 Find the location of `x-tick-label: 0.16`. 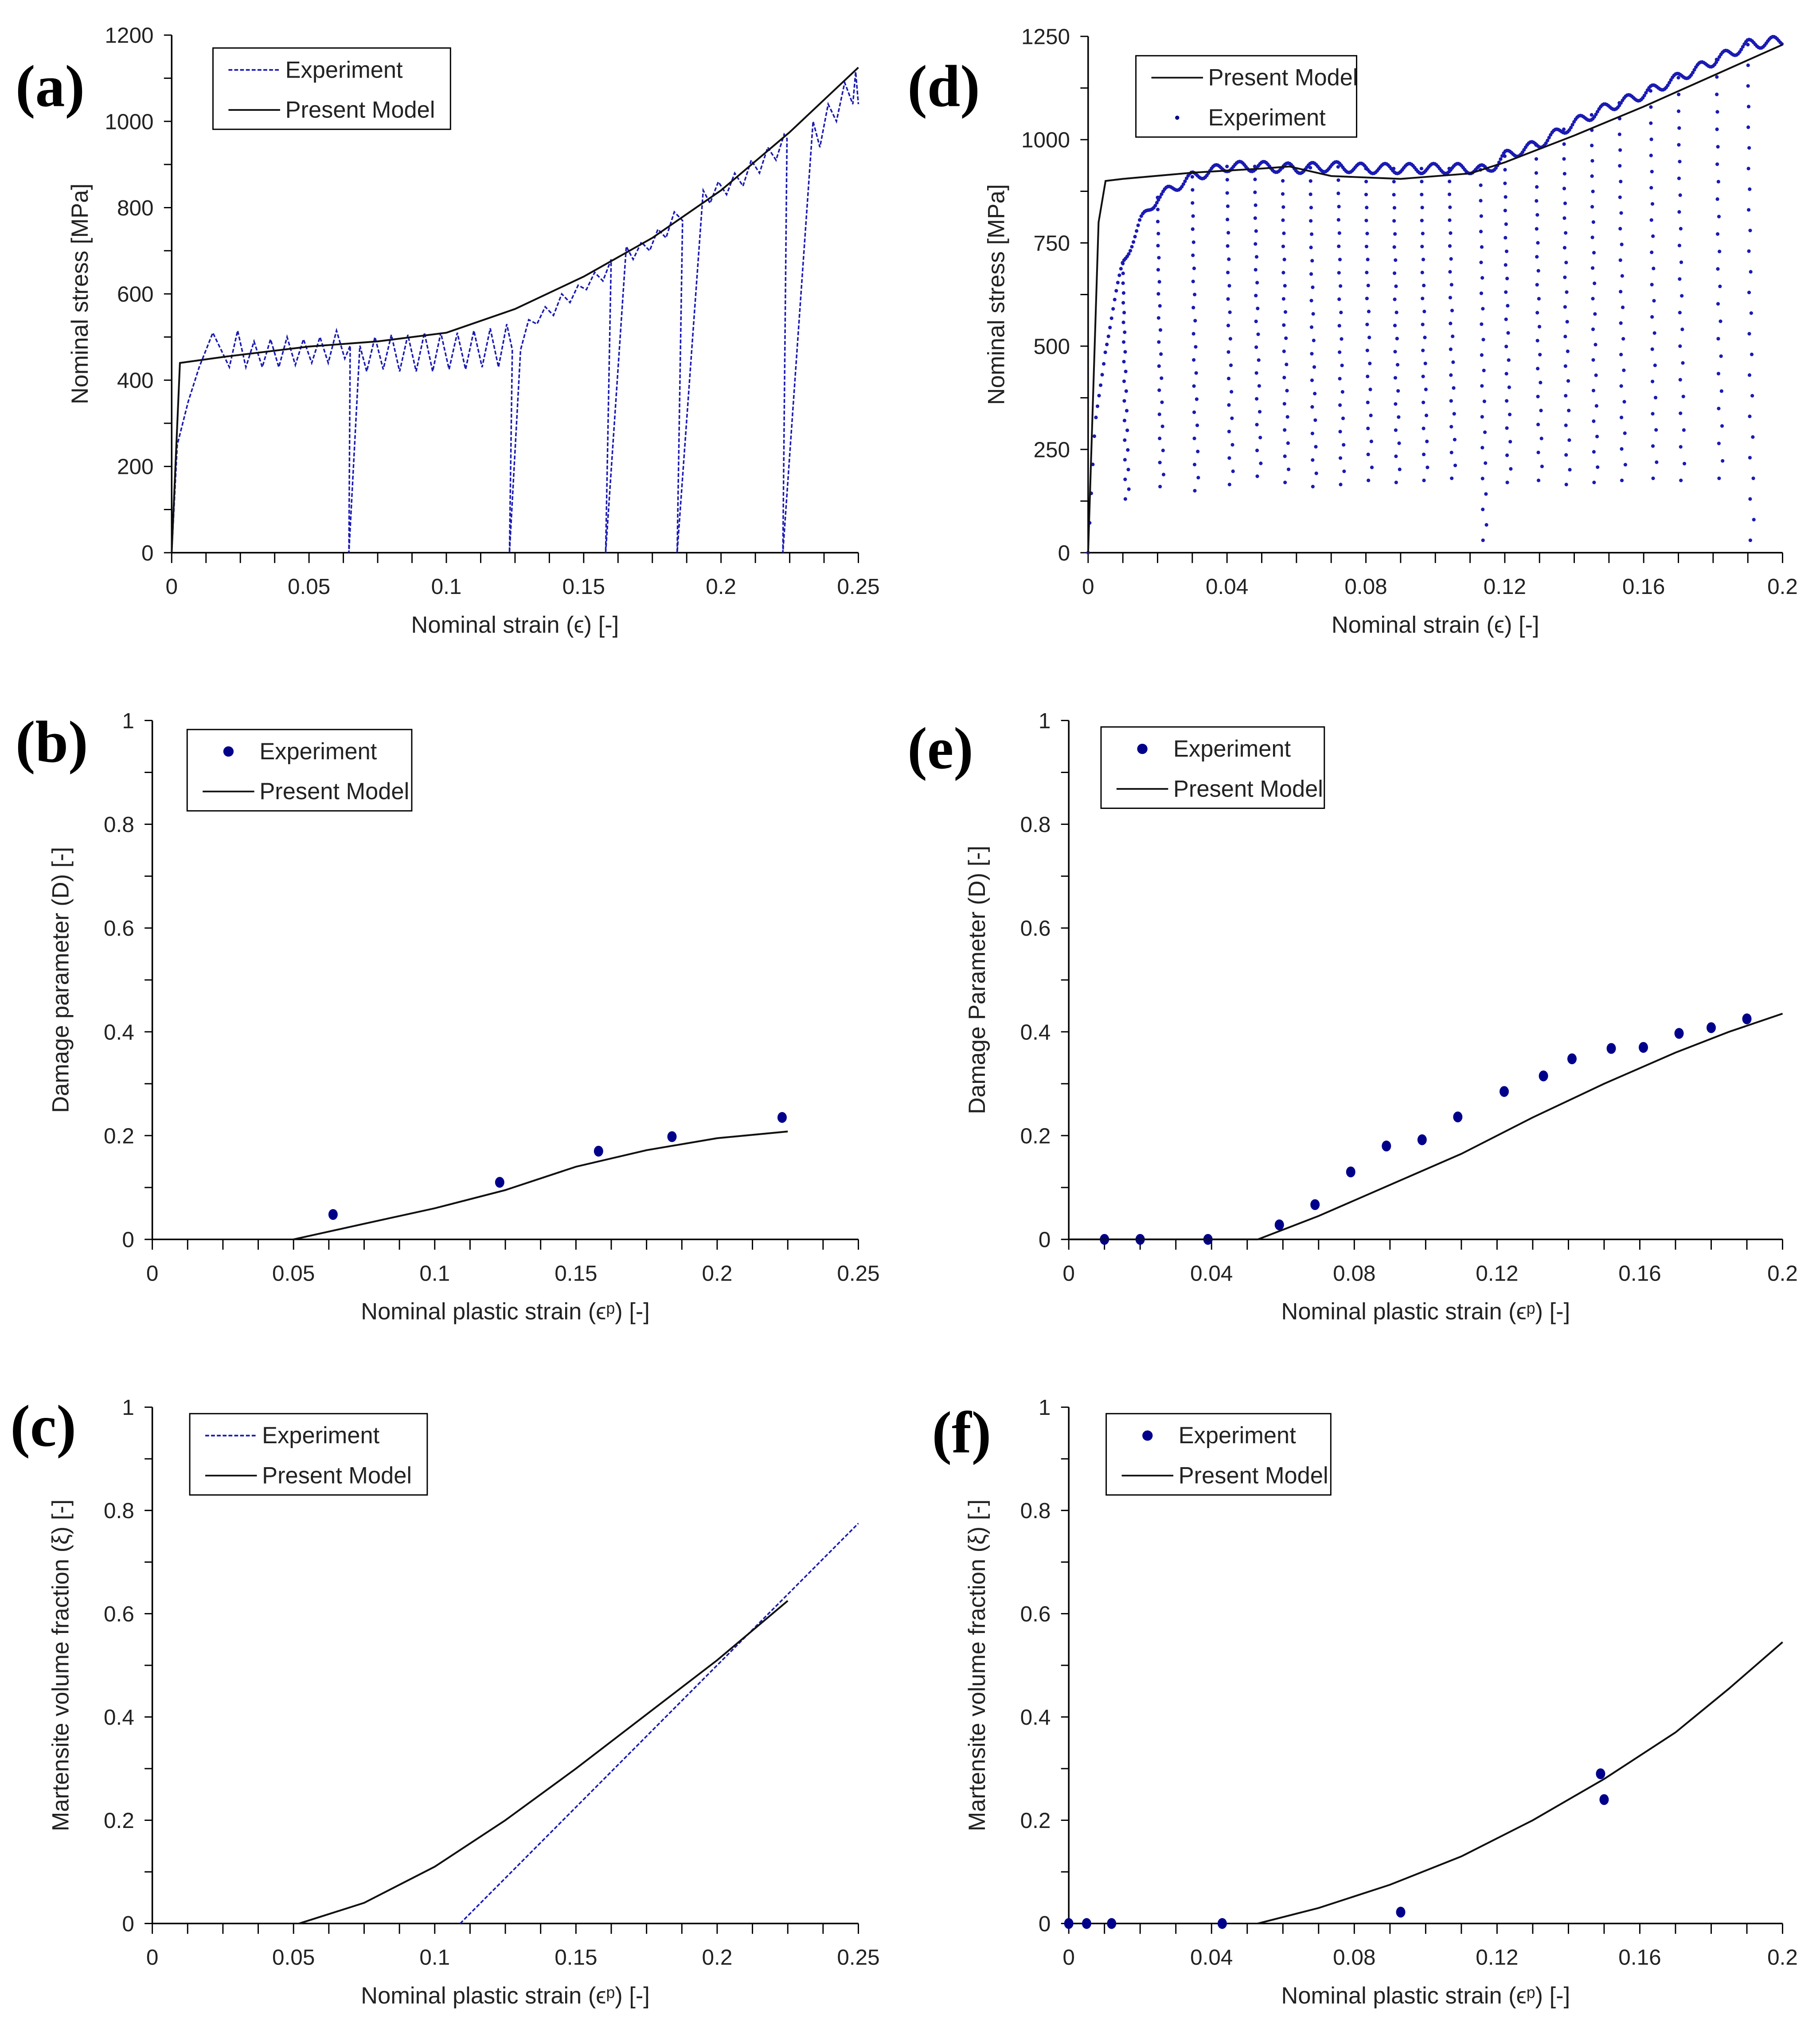

x-tick-label: 0.16 is located at coordinates (1639, 1273).